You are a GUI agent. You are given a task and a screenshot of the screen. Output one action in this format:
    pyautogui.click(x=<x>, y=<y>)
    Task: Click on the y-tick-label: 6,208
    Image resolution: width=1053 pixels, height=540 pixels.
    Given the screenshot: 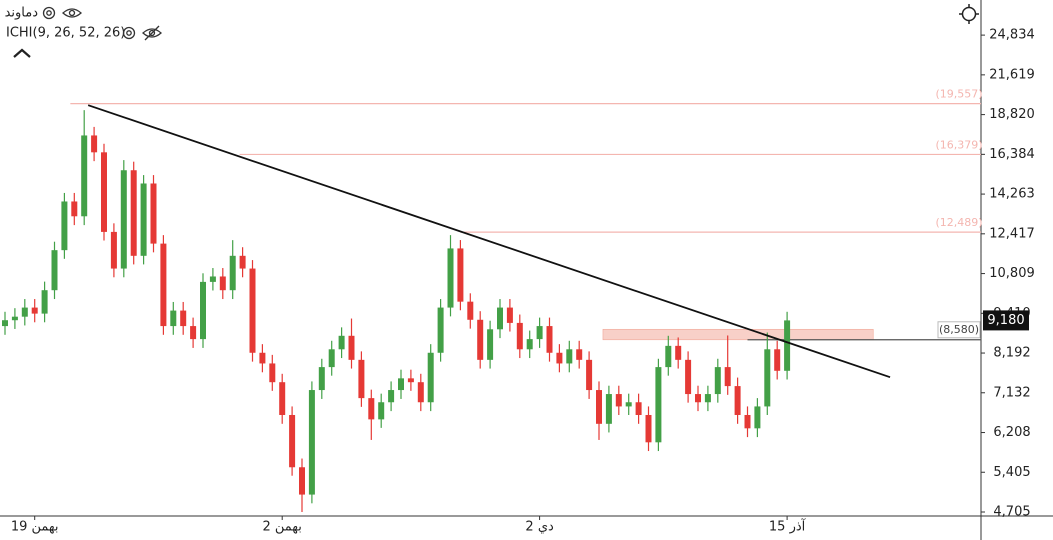 What is the action you would take?
    pyautogui.click(x=1011, y=432)
    